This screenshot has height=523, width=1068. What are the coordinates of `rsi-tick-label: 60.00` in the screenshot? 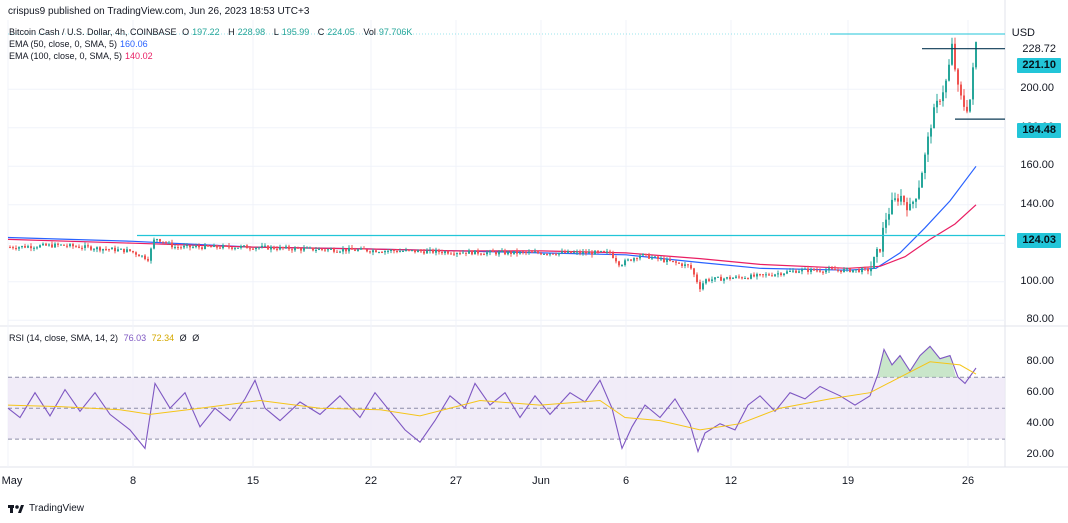 It's located at (1040, 391).